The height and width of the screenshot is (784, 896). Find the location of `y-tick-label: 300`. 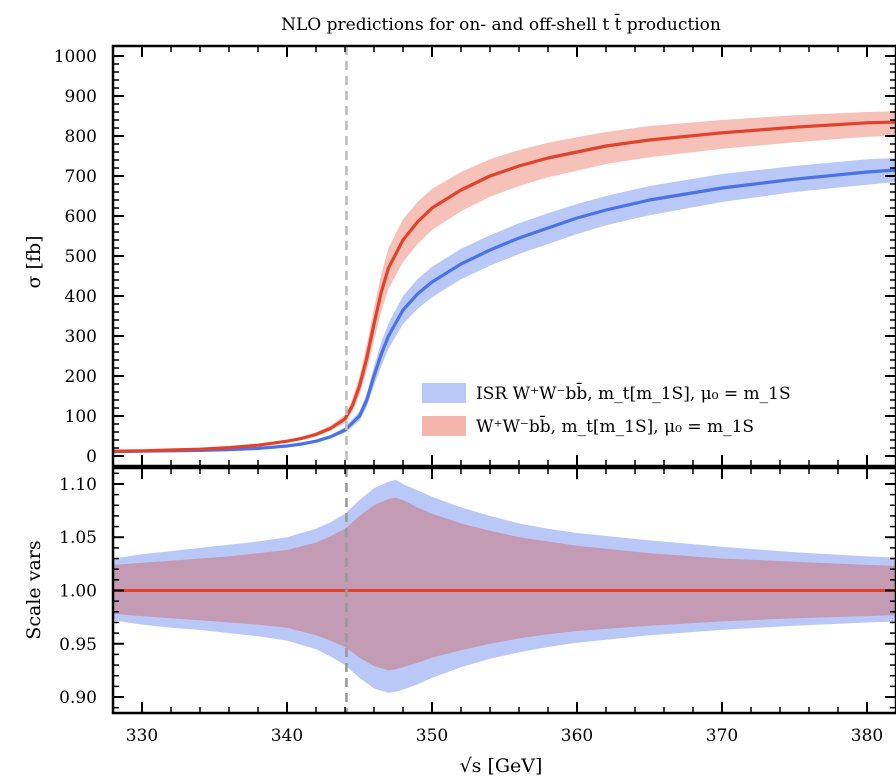

y-tick-label: 300 is located at coordinates (81, 337).